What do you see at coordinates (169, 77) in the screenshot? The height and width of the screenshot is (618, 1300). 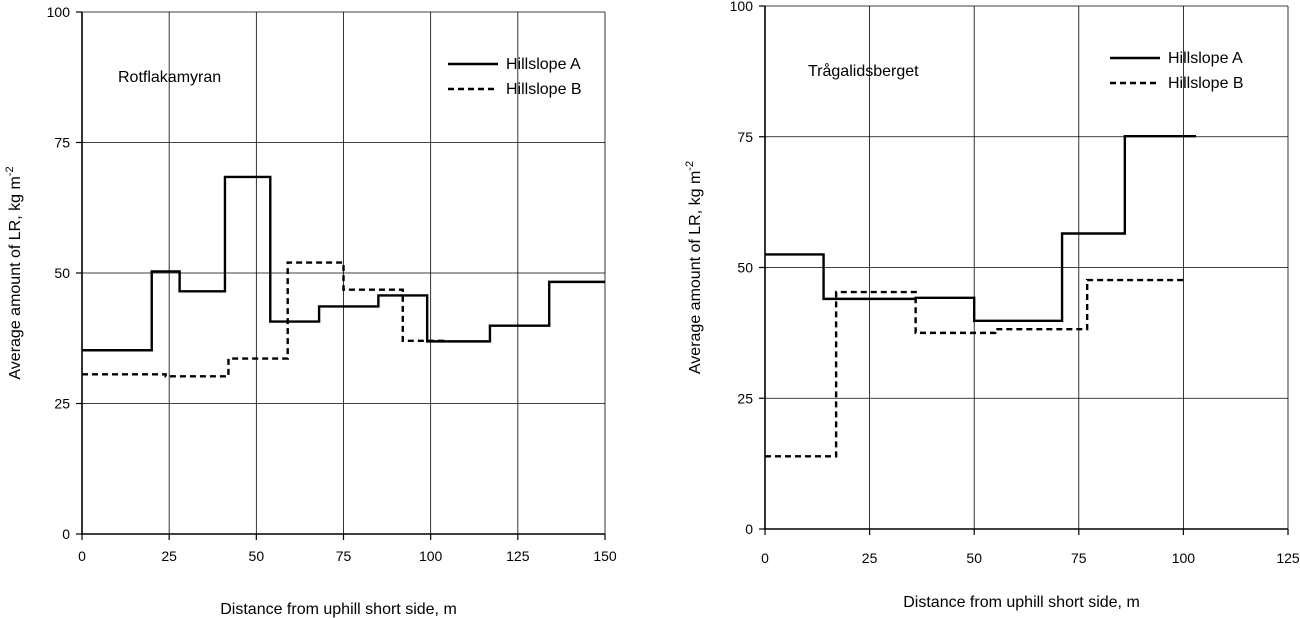 I see `site-name: Rotflakamyran` at bounding box center [169, 77].